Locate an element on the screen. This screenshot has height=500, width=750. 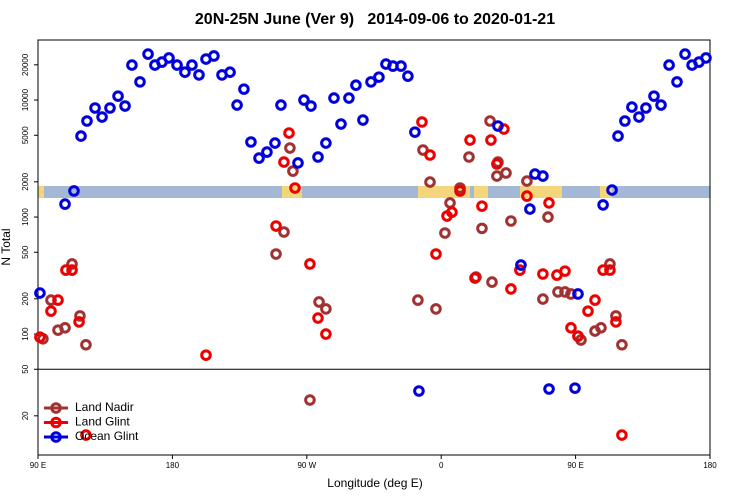
legend-label: Land Glint is located at coordinates (102, 422).